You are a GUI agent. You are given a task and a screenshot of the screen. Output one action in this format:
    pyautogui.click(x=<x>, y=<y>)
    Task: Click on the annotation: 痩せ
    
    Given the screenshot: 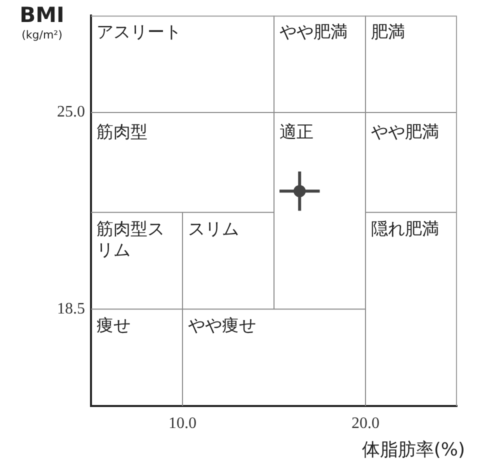 What is the action you would take?
    pyautogui.click(x=113, y=326)
    